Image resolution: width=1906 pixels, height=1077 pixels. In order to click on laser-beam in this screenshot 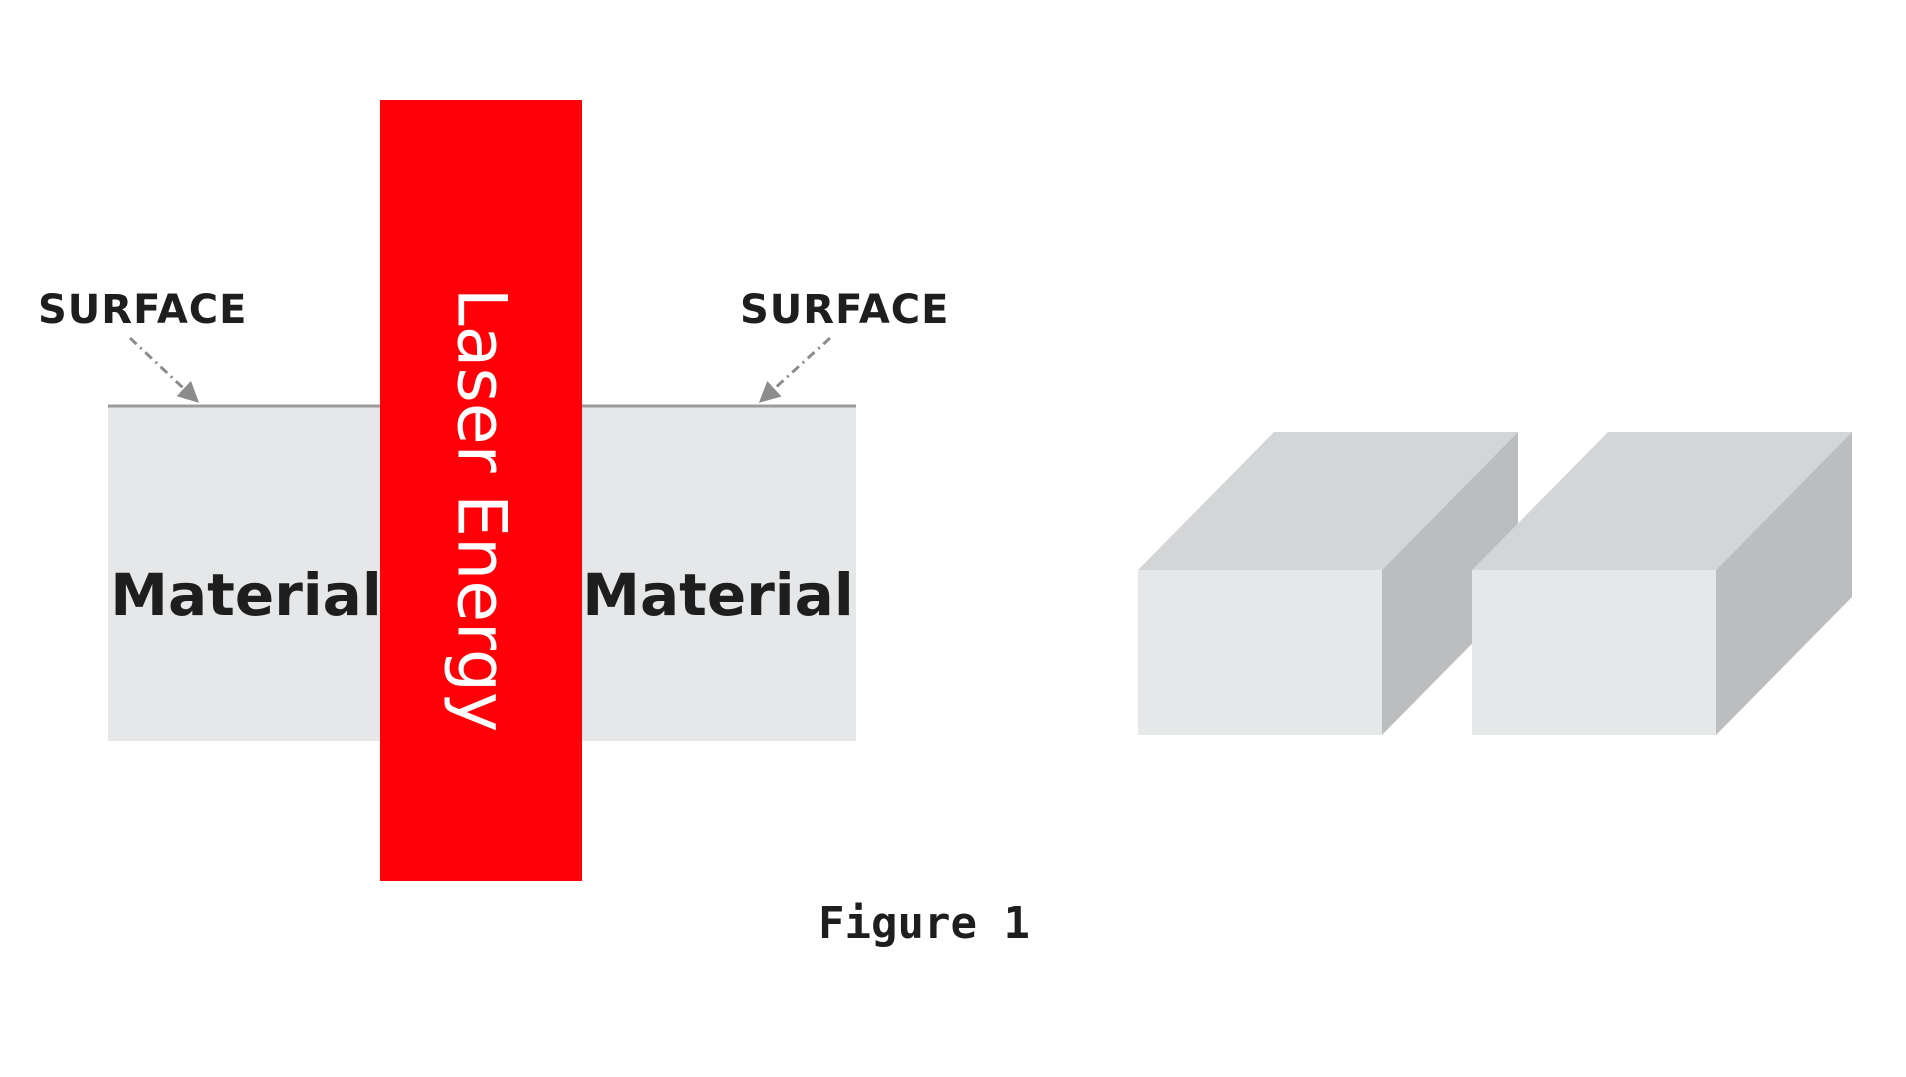, I will do `click(481, 490)`.